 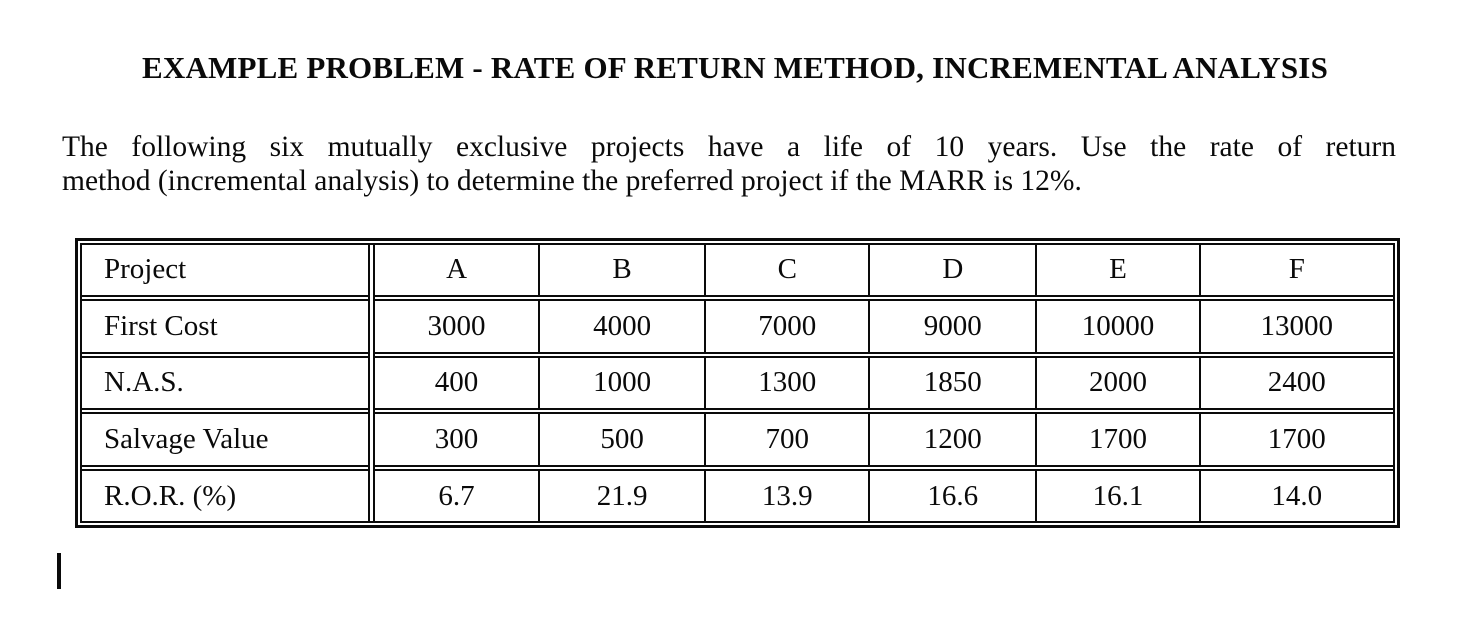 What do you see at coordinates (953, 326) in the screenshot?
I see `table-cell: 9000` at bounding box center [953, 326].